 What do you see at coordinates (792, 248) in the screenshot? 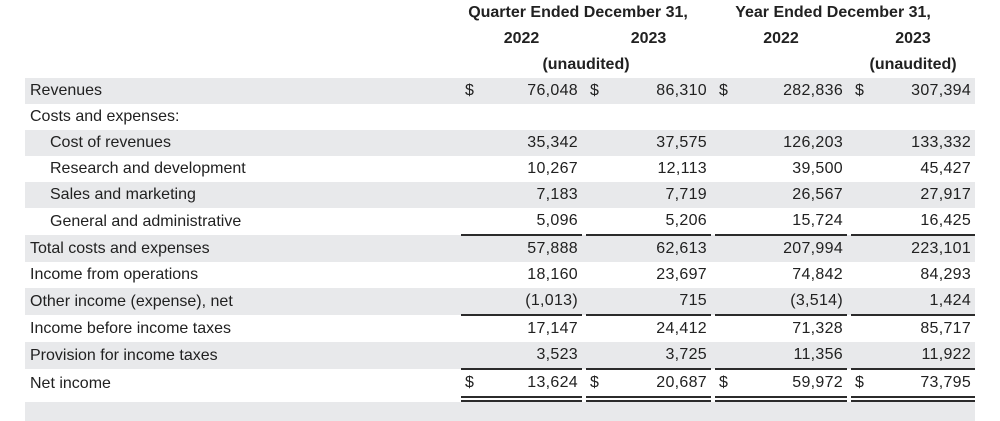
I see `value-cell: 207,994` at bounding box center [792, 248].